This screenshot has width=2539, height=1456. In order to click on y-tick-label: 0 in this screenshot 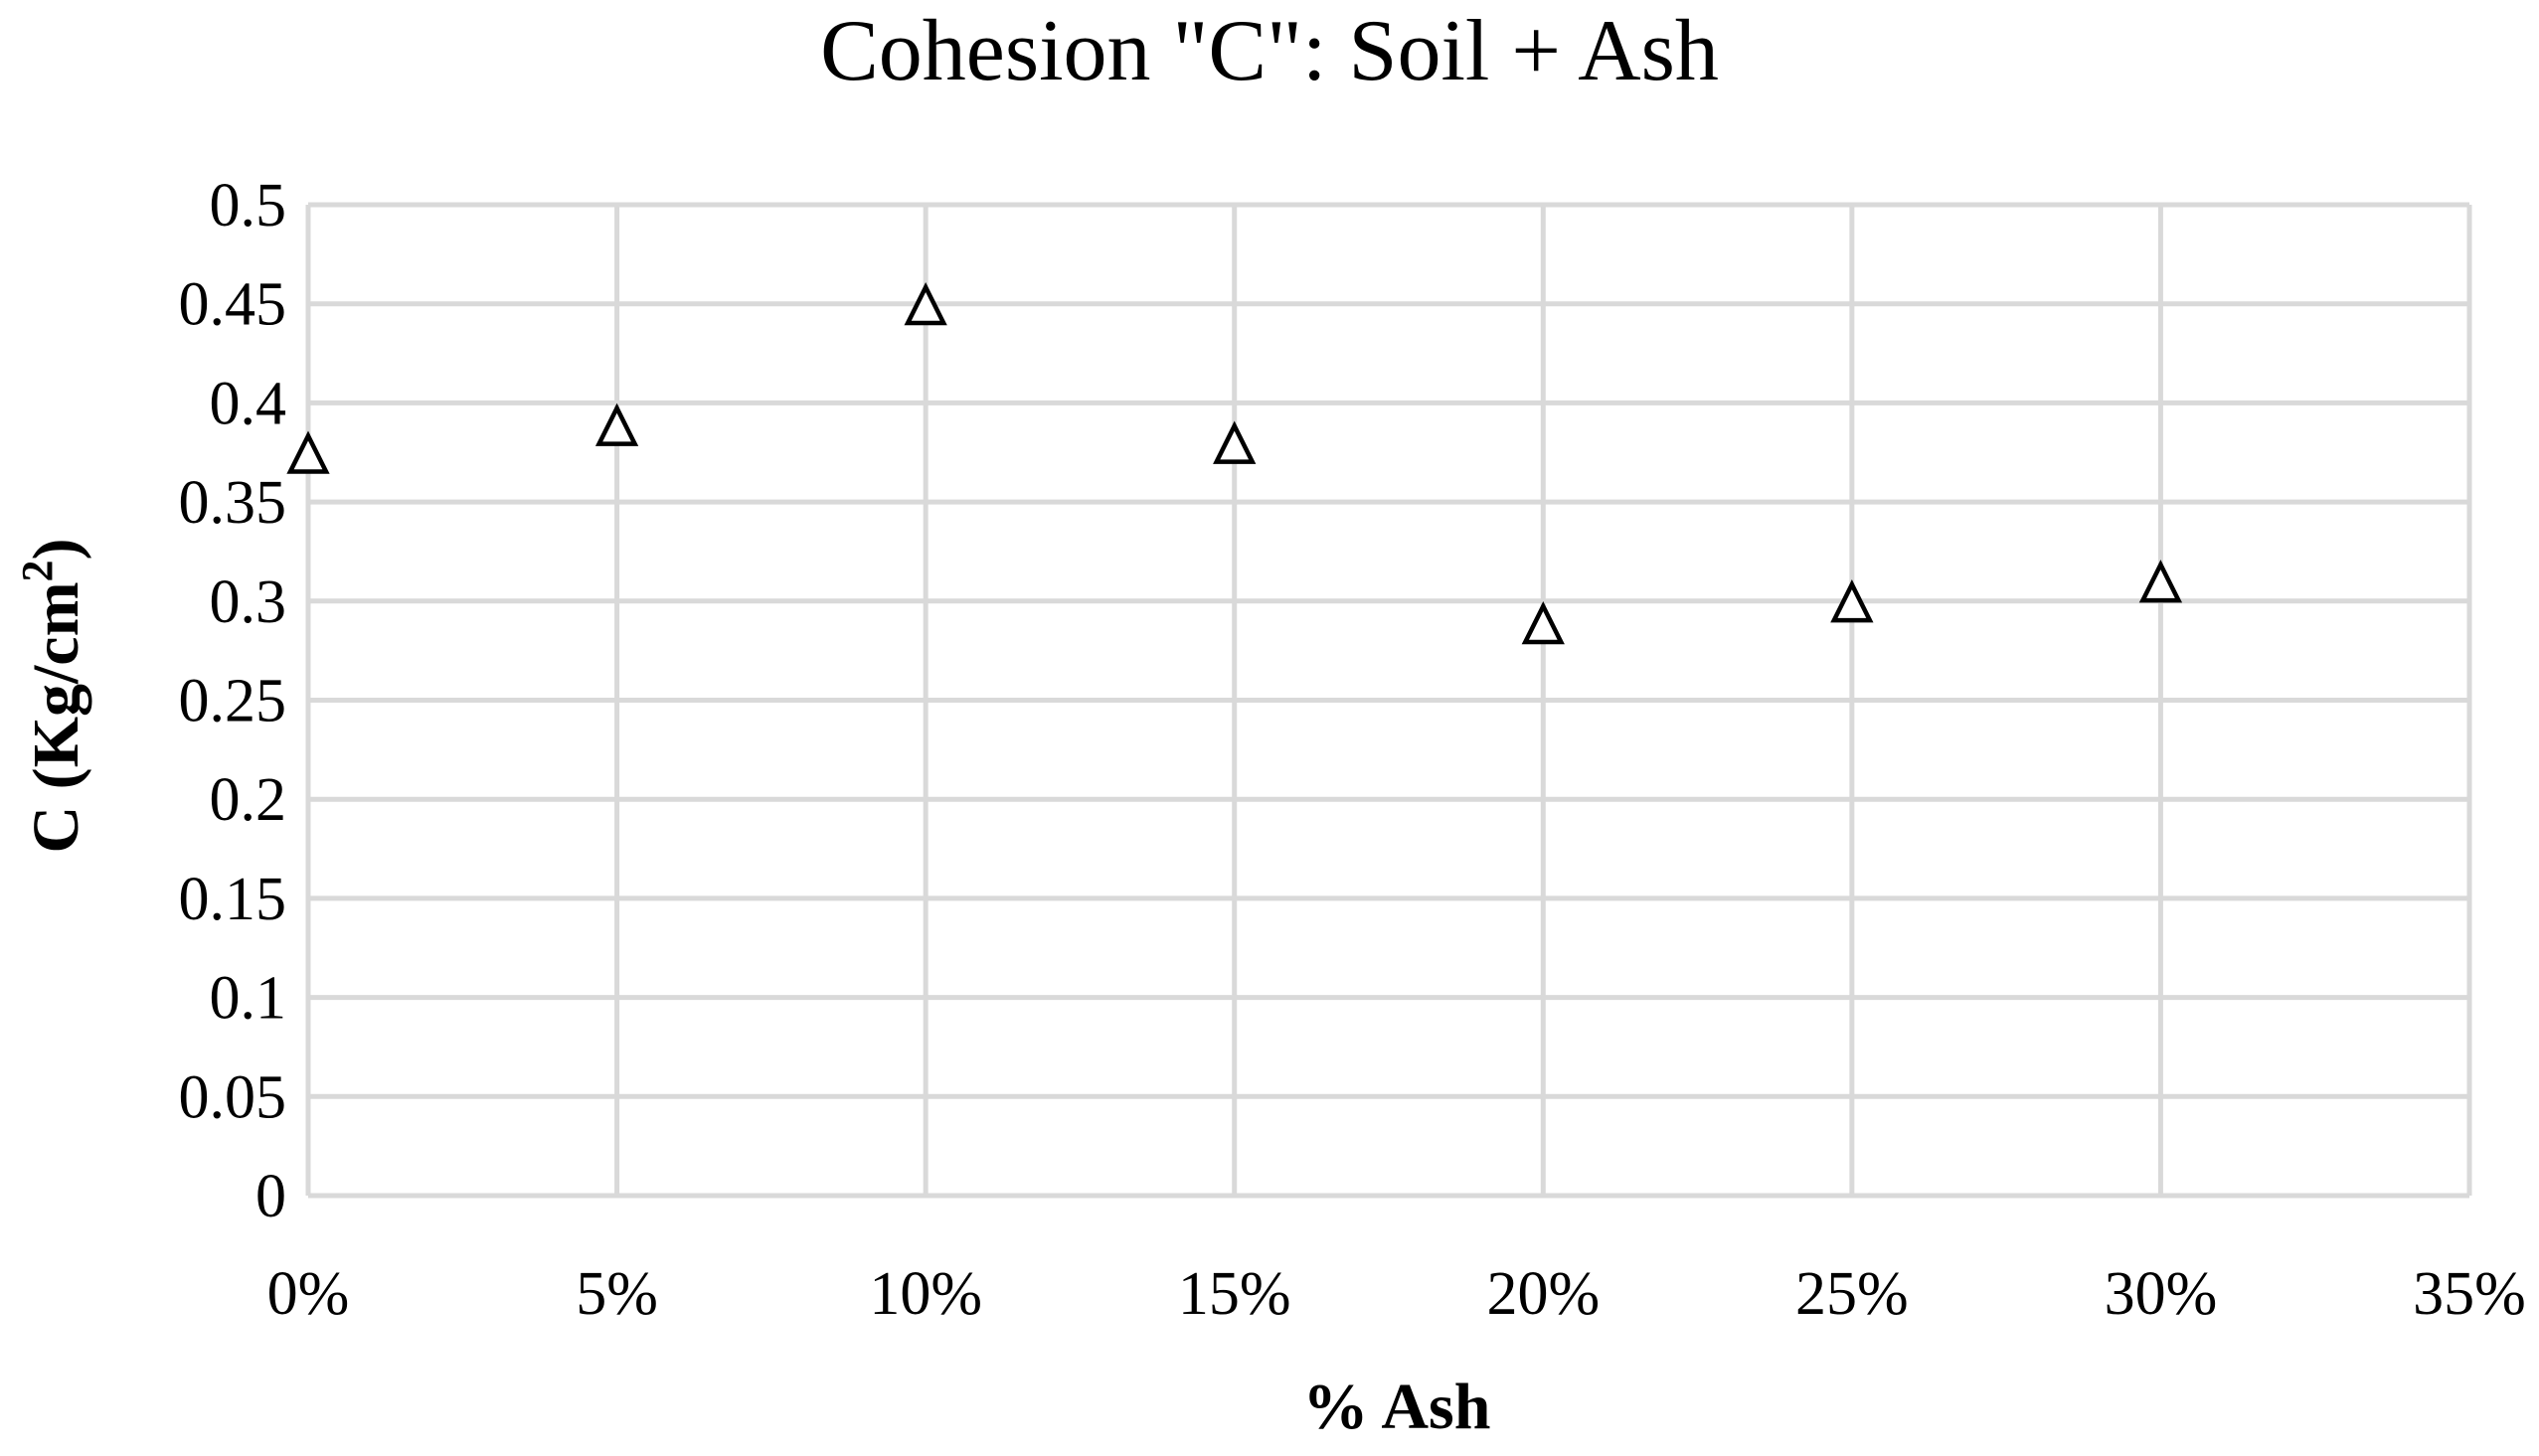, I will do `click(270, 1196)`.